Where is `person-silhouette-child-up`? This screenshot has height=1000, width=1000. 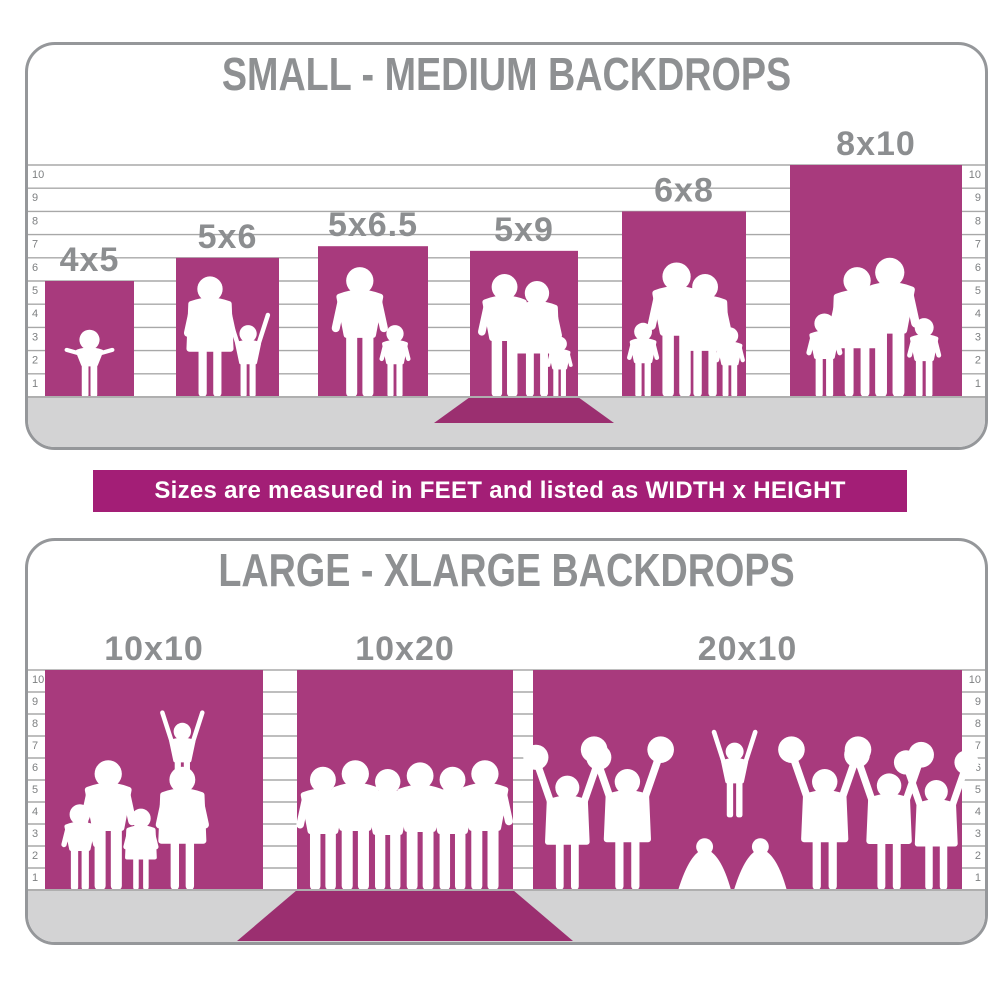 person-silhouette-child-up is located at coordinates (248, 354).